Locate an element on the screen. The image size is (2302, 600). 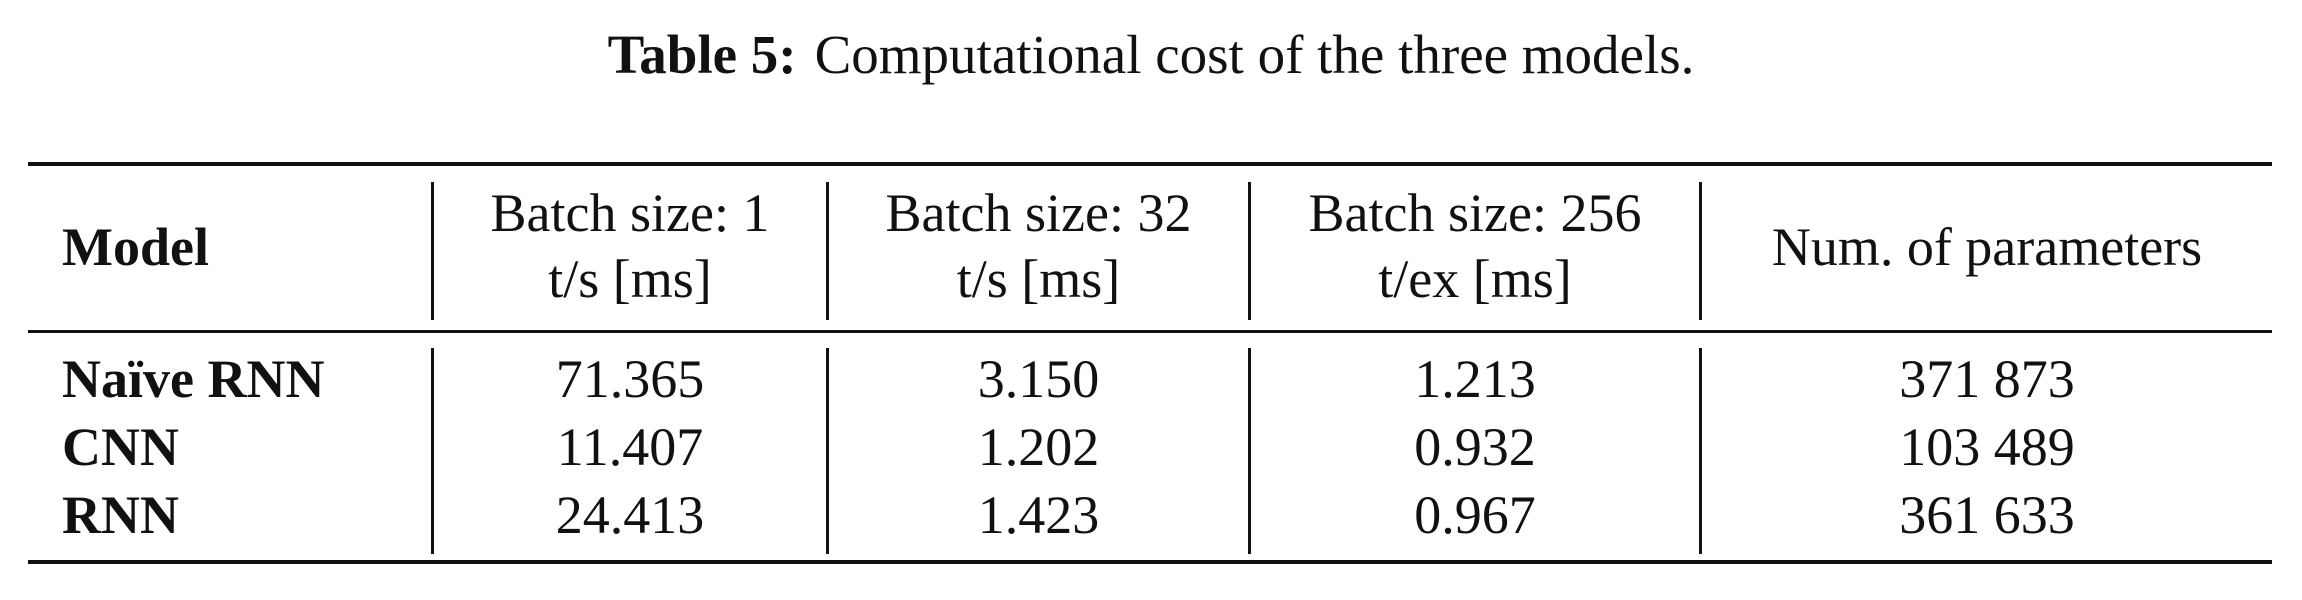
cell-cnn-batch32: 1.202 is located at coordinates (1038, 447).